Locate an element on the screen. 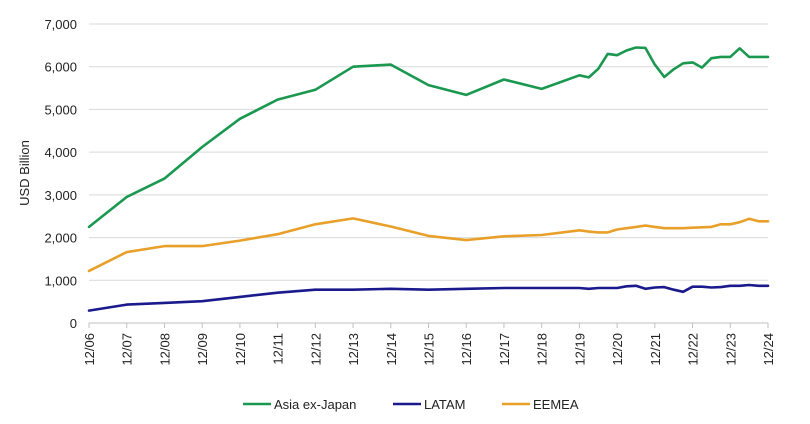 Image resolution: width=810 pixels, height=424 pixels. x-tick-label: 12/16 is located at coordinates (466, 349).